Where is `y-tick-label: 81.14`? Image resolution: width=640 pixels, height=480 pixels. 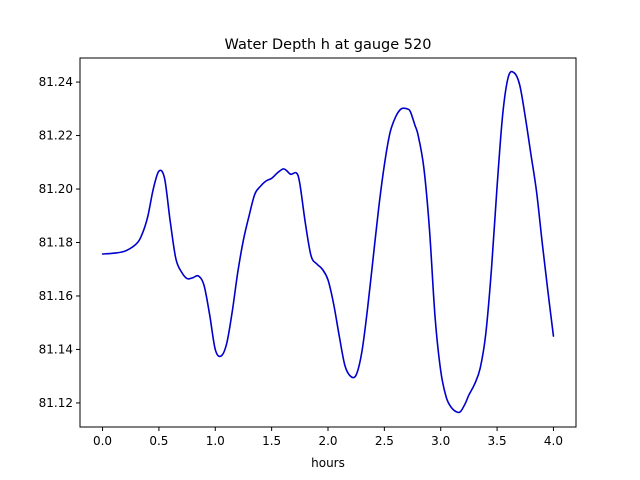 y-tick-label: 81.14 is located at coordinates (56, 349).